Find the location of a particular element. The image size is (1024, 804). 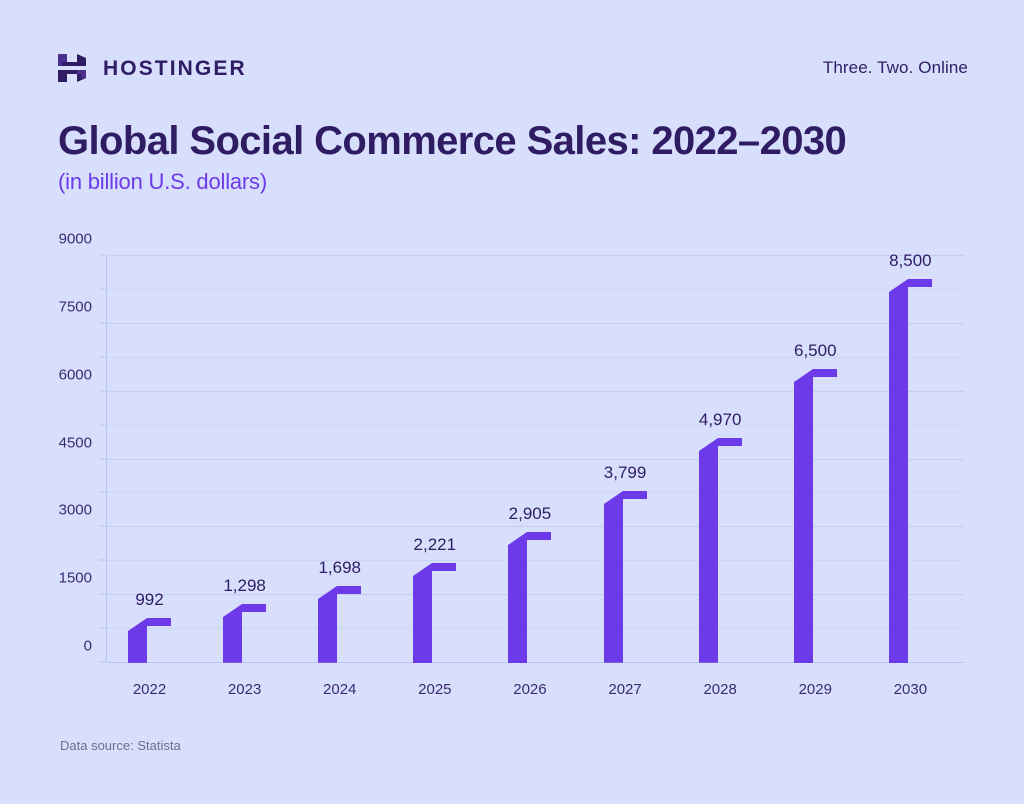

data-source-note: Data source: Statista is located at coordinates (120, 745).